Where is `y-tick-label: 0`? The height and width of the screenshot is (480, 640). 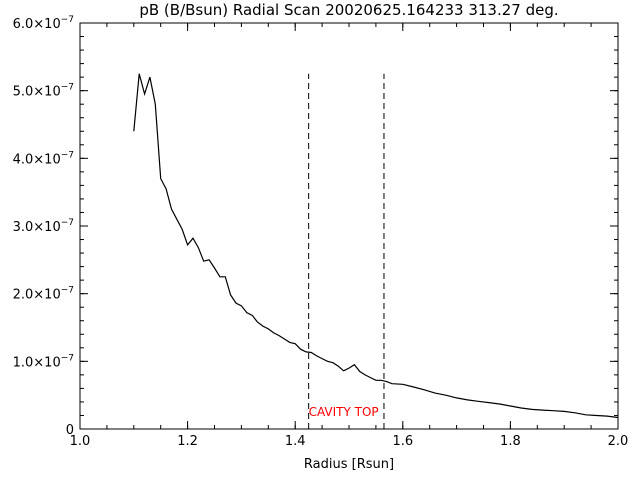 y-tick-label: 0 is located at coordinates (70, 430).